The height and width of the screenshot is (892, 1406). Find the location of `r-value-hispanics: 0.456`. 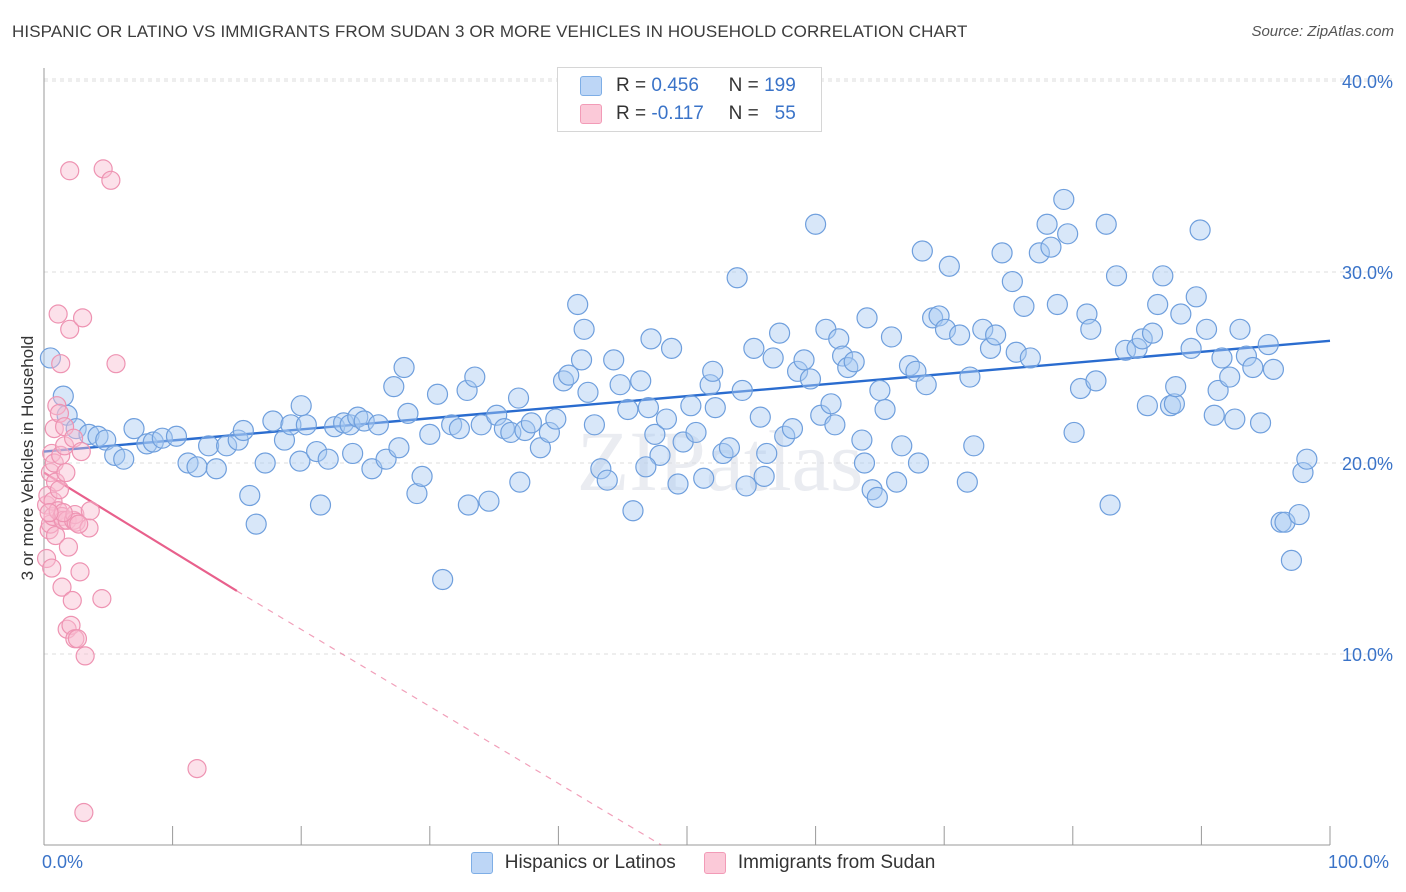

r-value-hispanics: 0.456 is located at coordinates (675, 85).